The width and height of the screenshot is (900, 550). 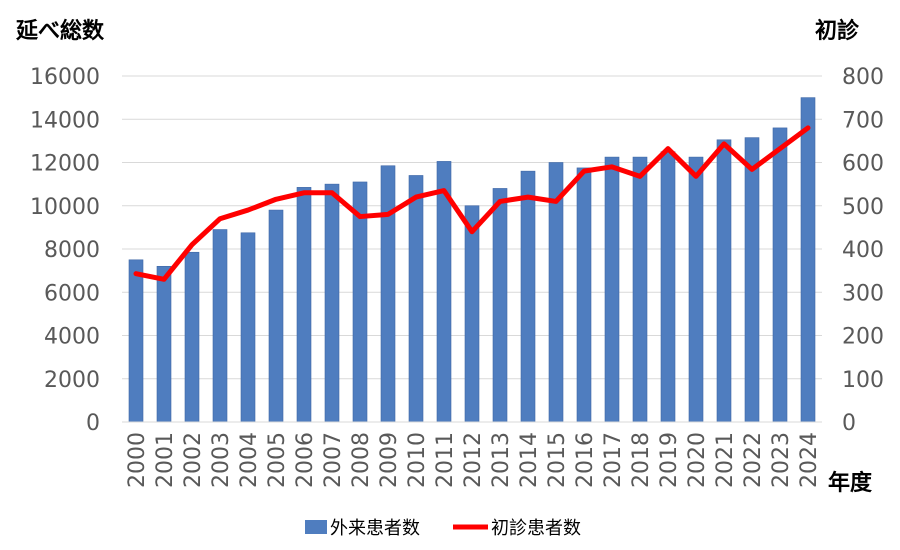 What do you see at coordinates (640, 289) in the screenshot?
I see `bar-2018` at bounding box center [640, 289].